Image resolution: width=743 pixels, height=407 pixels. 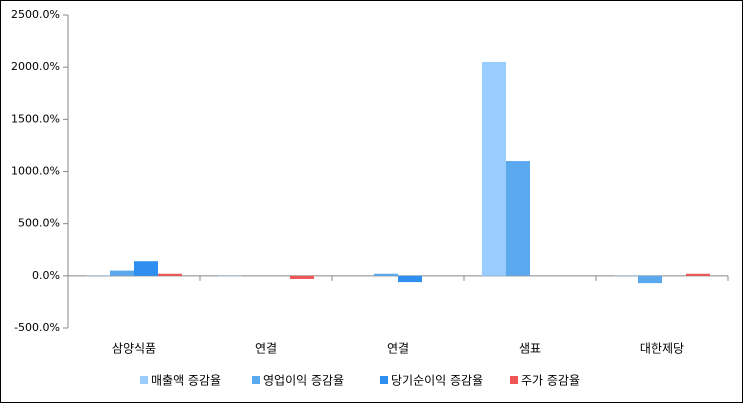 What do you see at coordinates (39, 223) in the screenshot?
I see `y-tick-label: 500.0%` at bounding box center [39, 223].